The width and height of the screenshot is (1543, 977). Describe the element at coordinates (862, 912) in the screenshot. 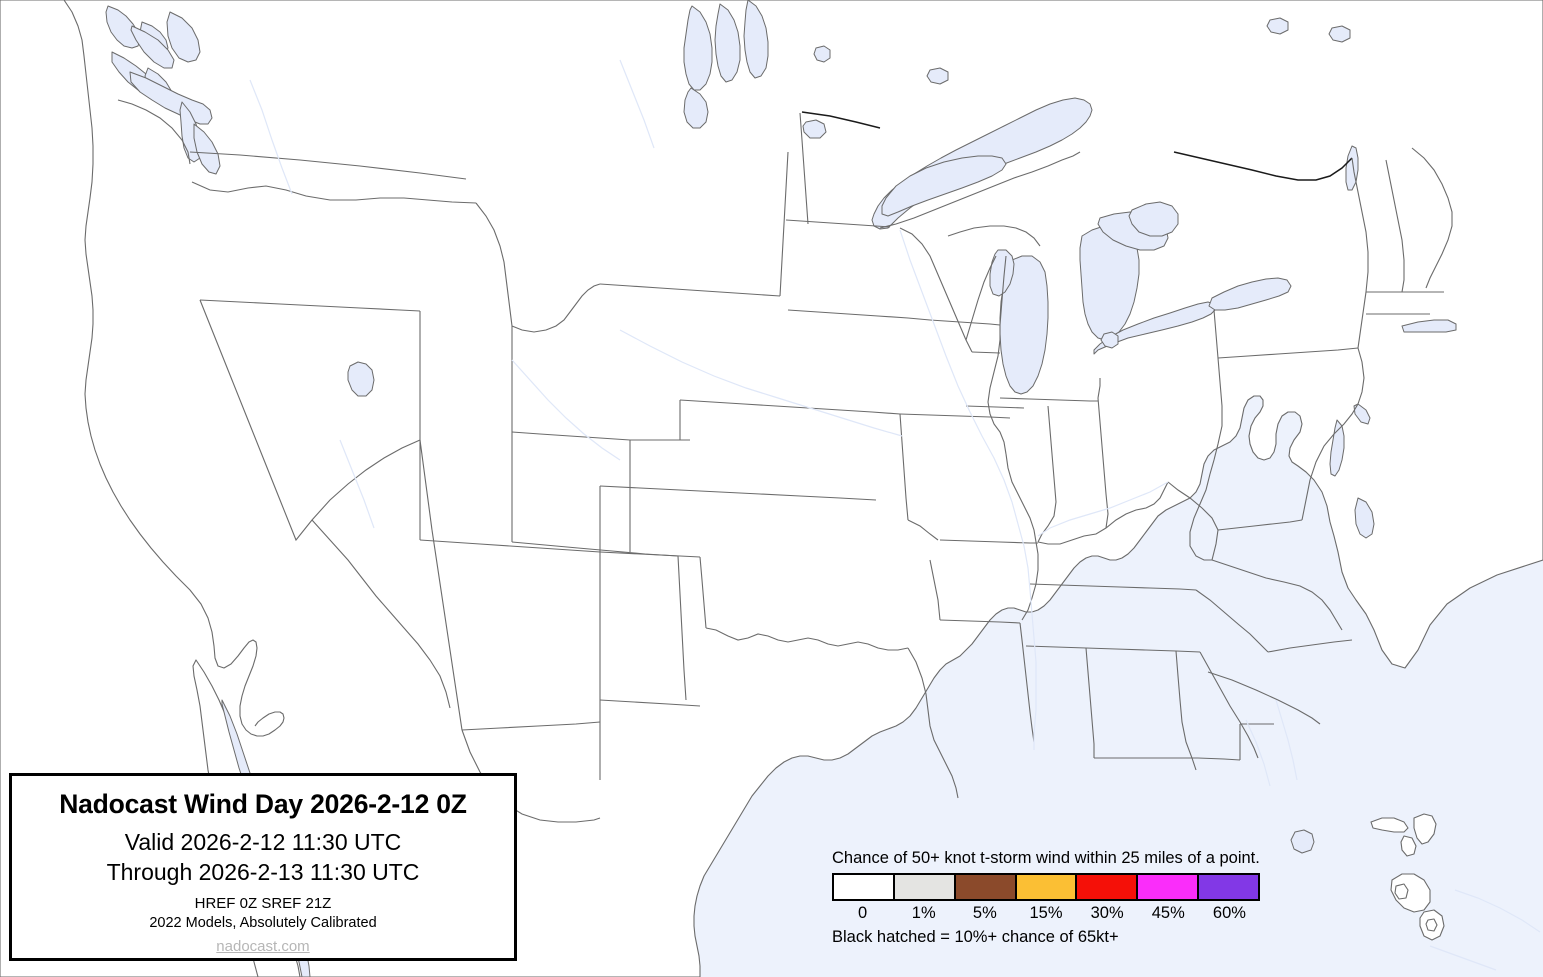

I see `legend-label-0: 0` at that location.